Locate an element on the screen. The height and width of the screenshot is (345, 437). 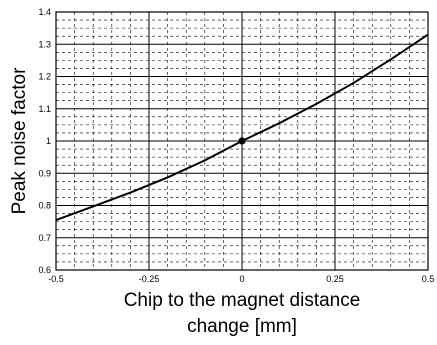
y-tick-label: 1.3 is located at coordinates (44, 44).